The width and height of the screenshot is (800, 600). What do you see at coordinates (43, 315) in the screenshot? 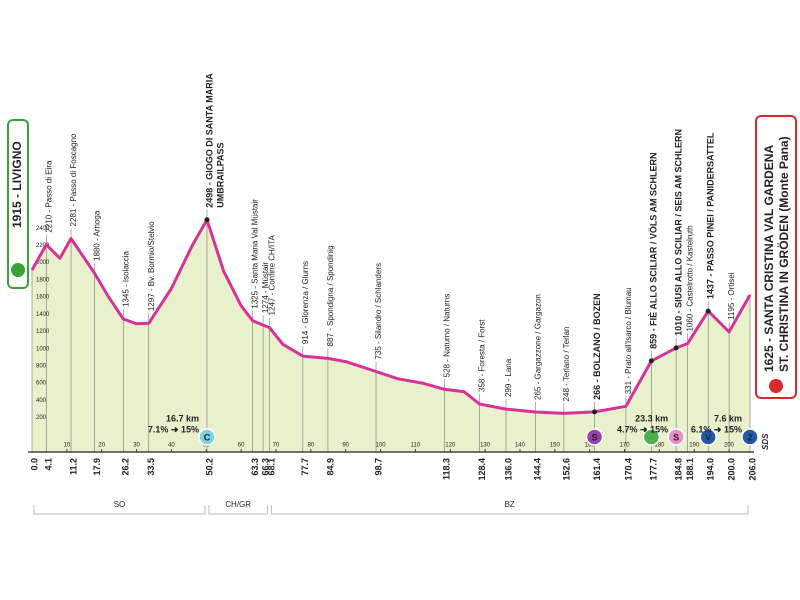
I see `y-tick-label: 1400` at bounding box center [43, 315].